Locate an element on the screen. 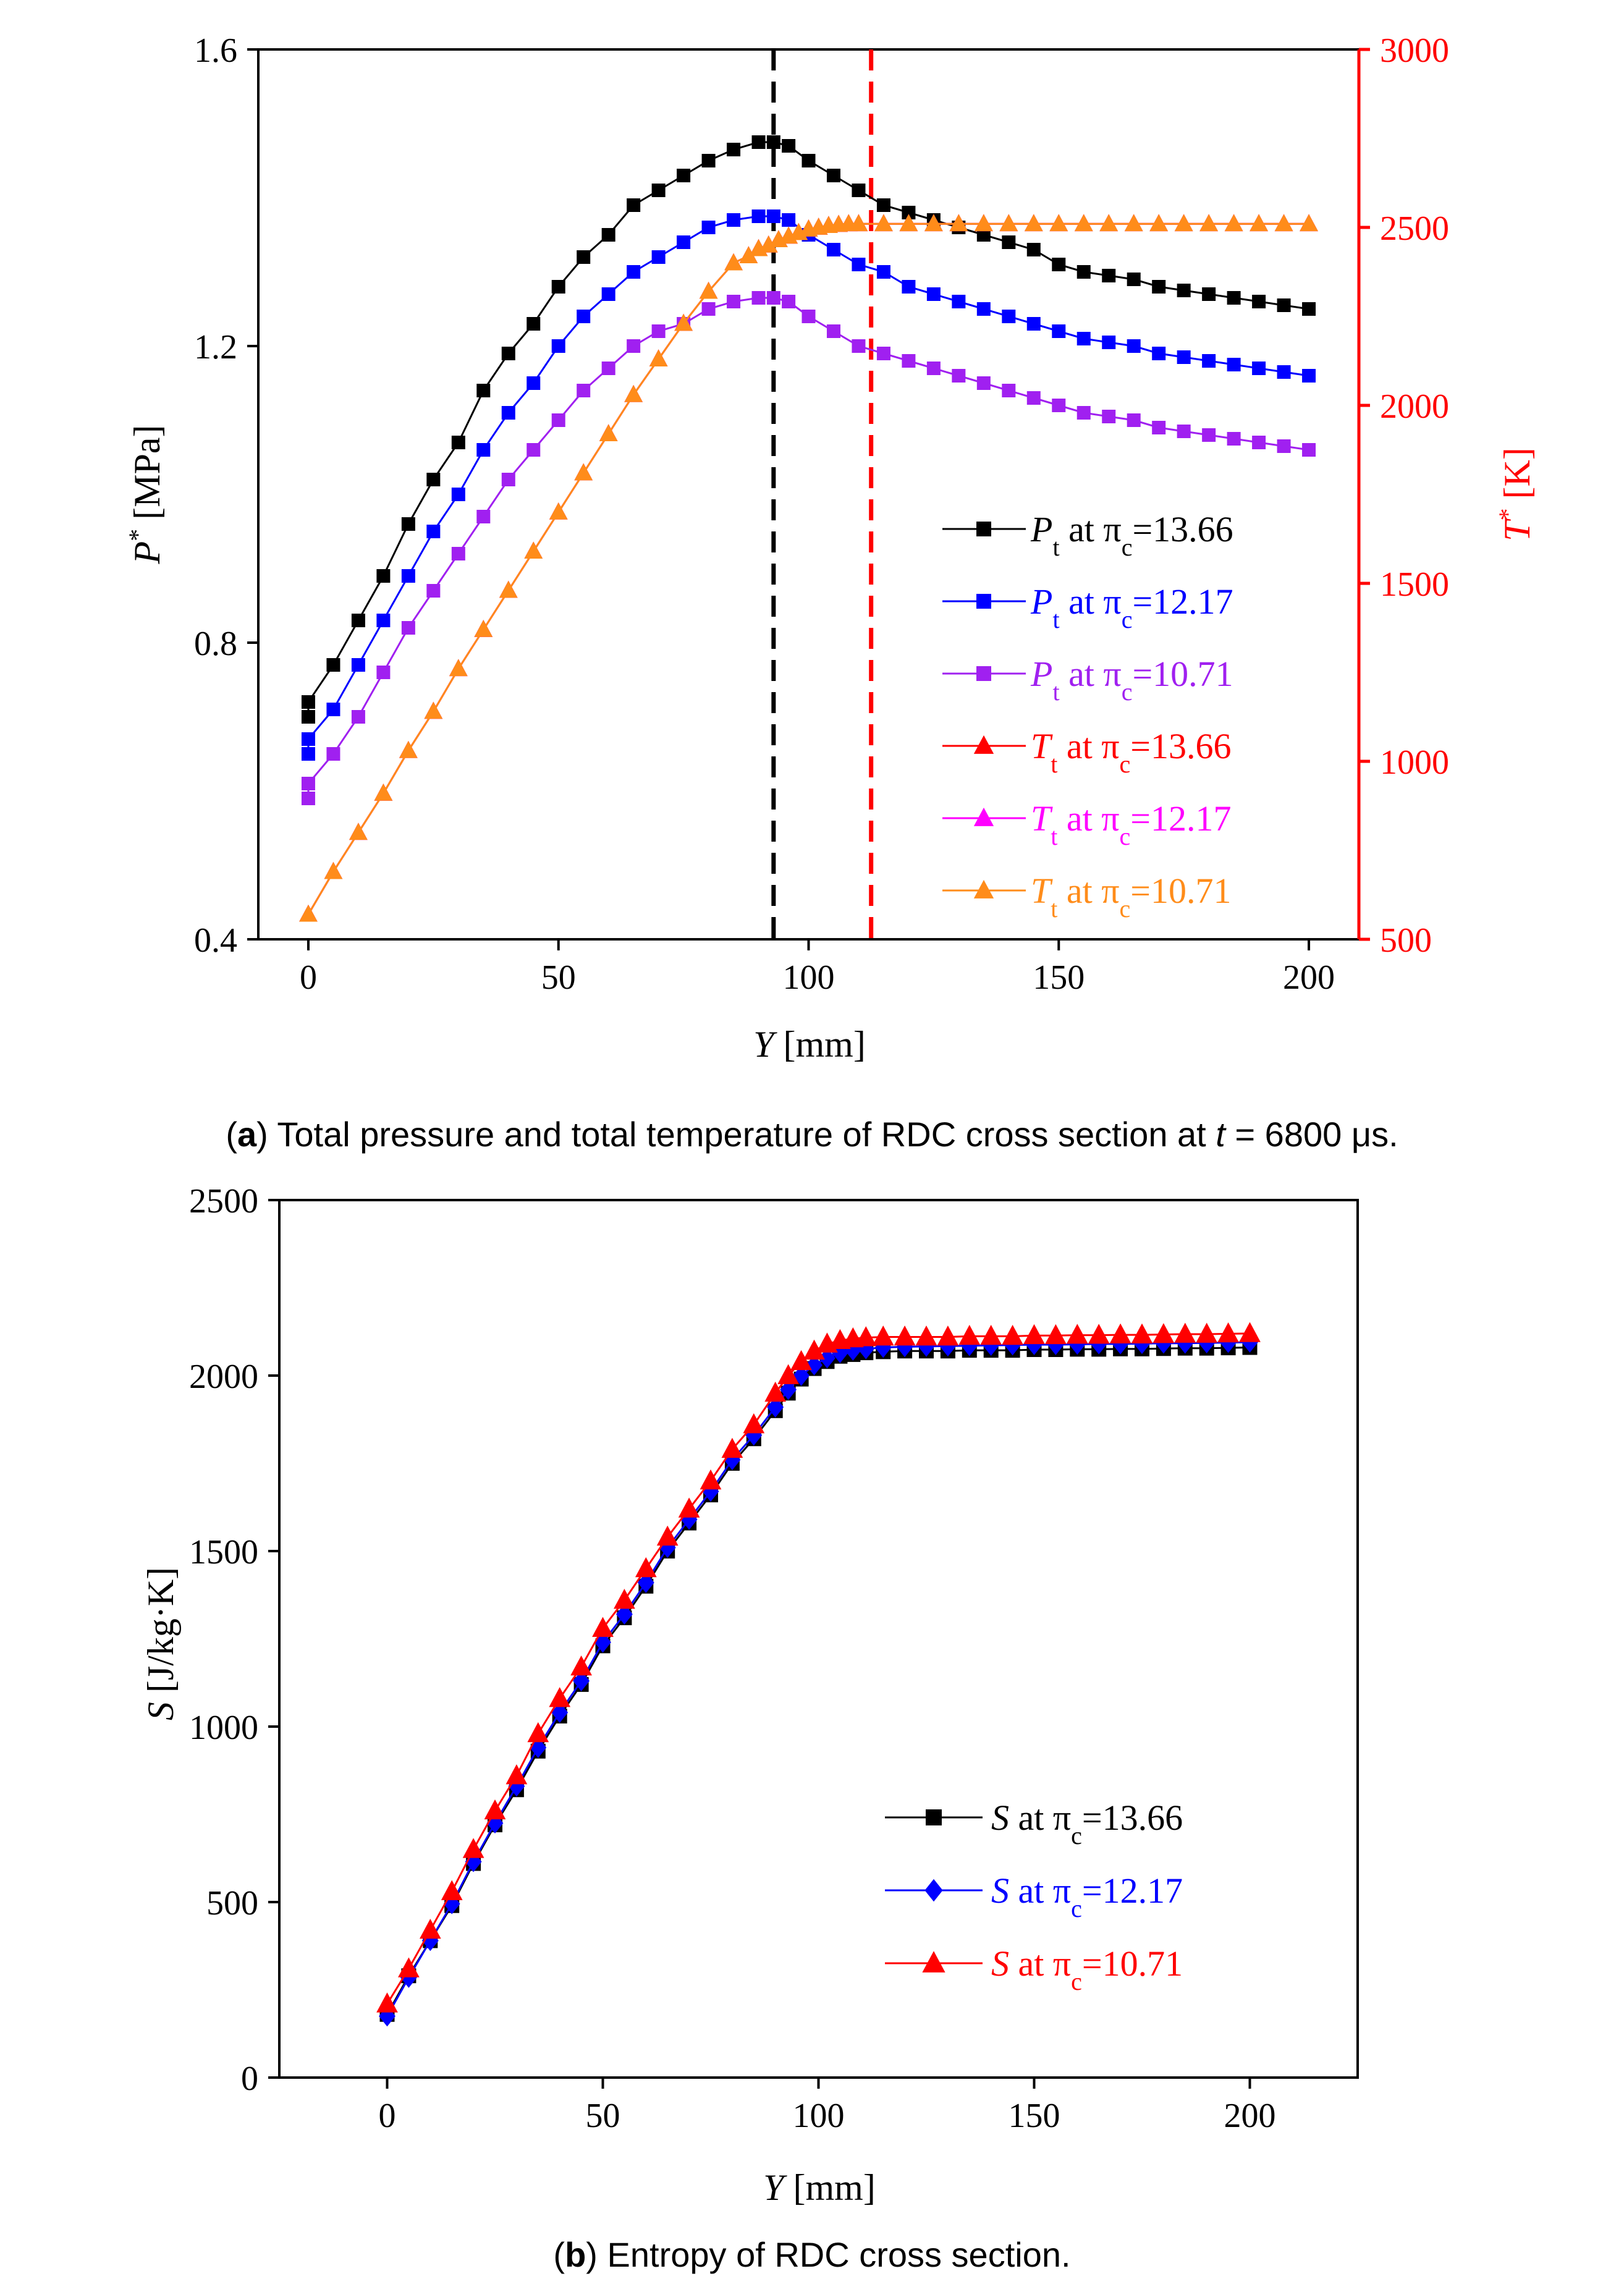 The height and width of the screenshot is (2292, 1624). chart-a-y-ticks: 0.4 0.8 1.2 1.6 is located at coordinates (226, 496).